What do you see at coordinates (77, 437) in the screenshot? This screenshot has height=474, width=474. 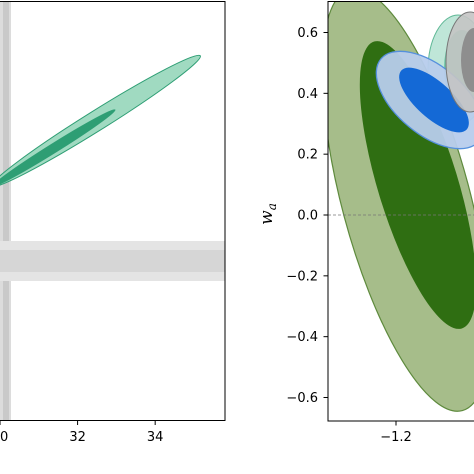 I see `left-x-tick-label: 32` at bounding box center [77, 437].